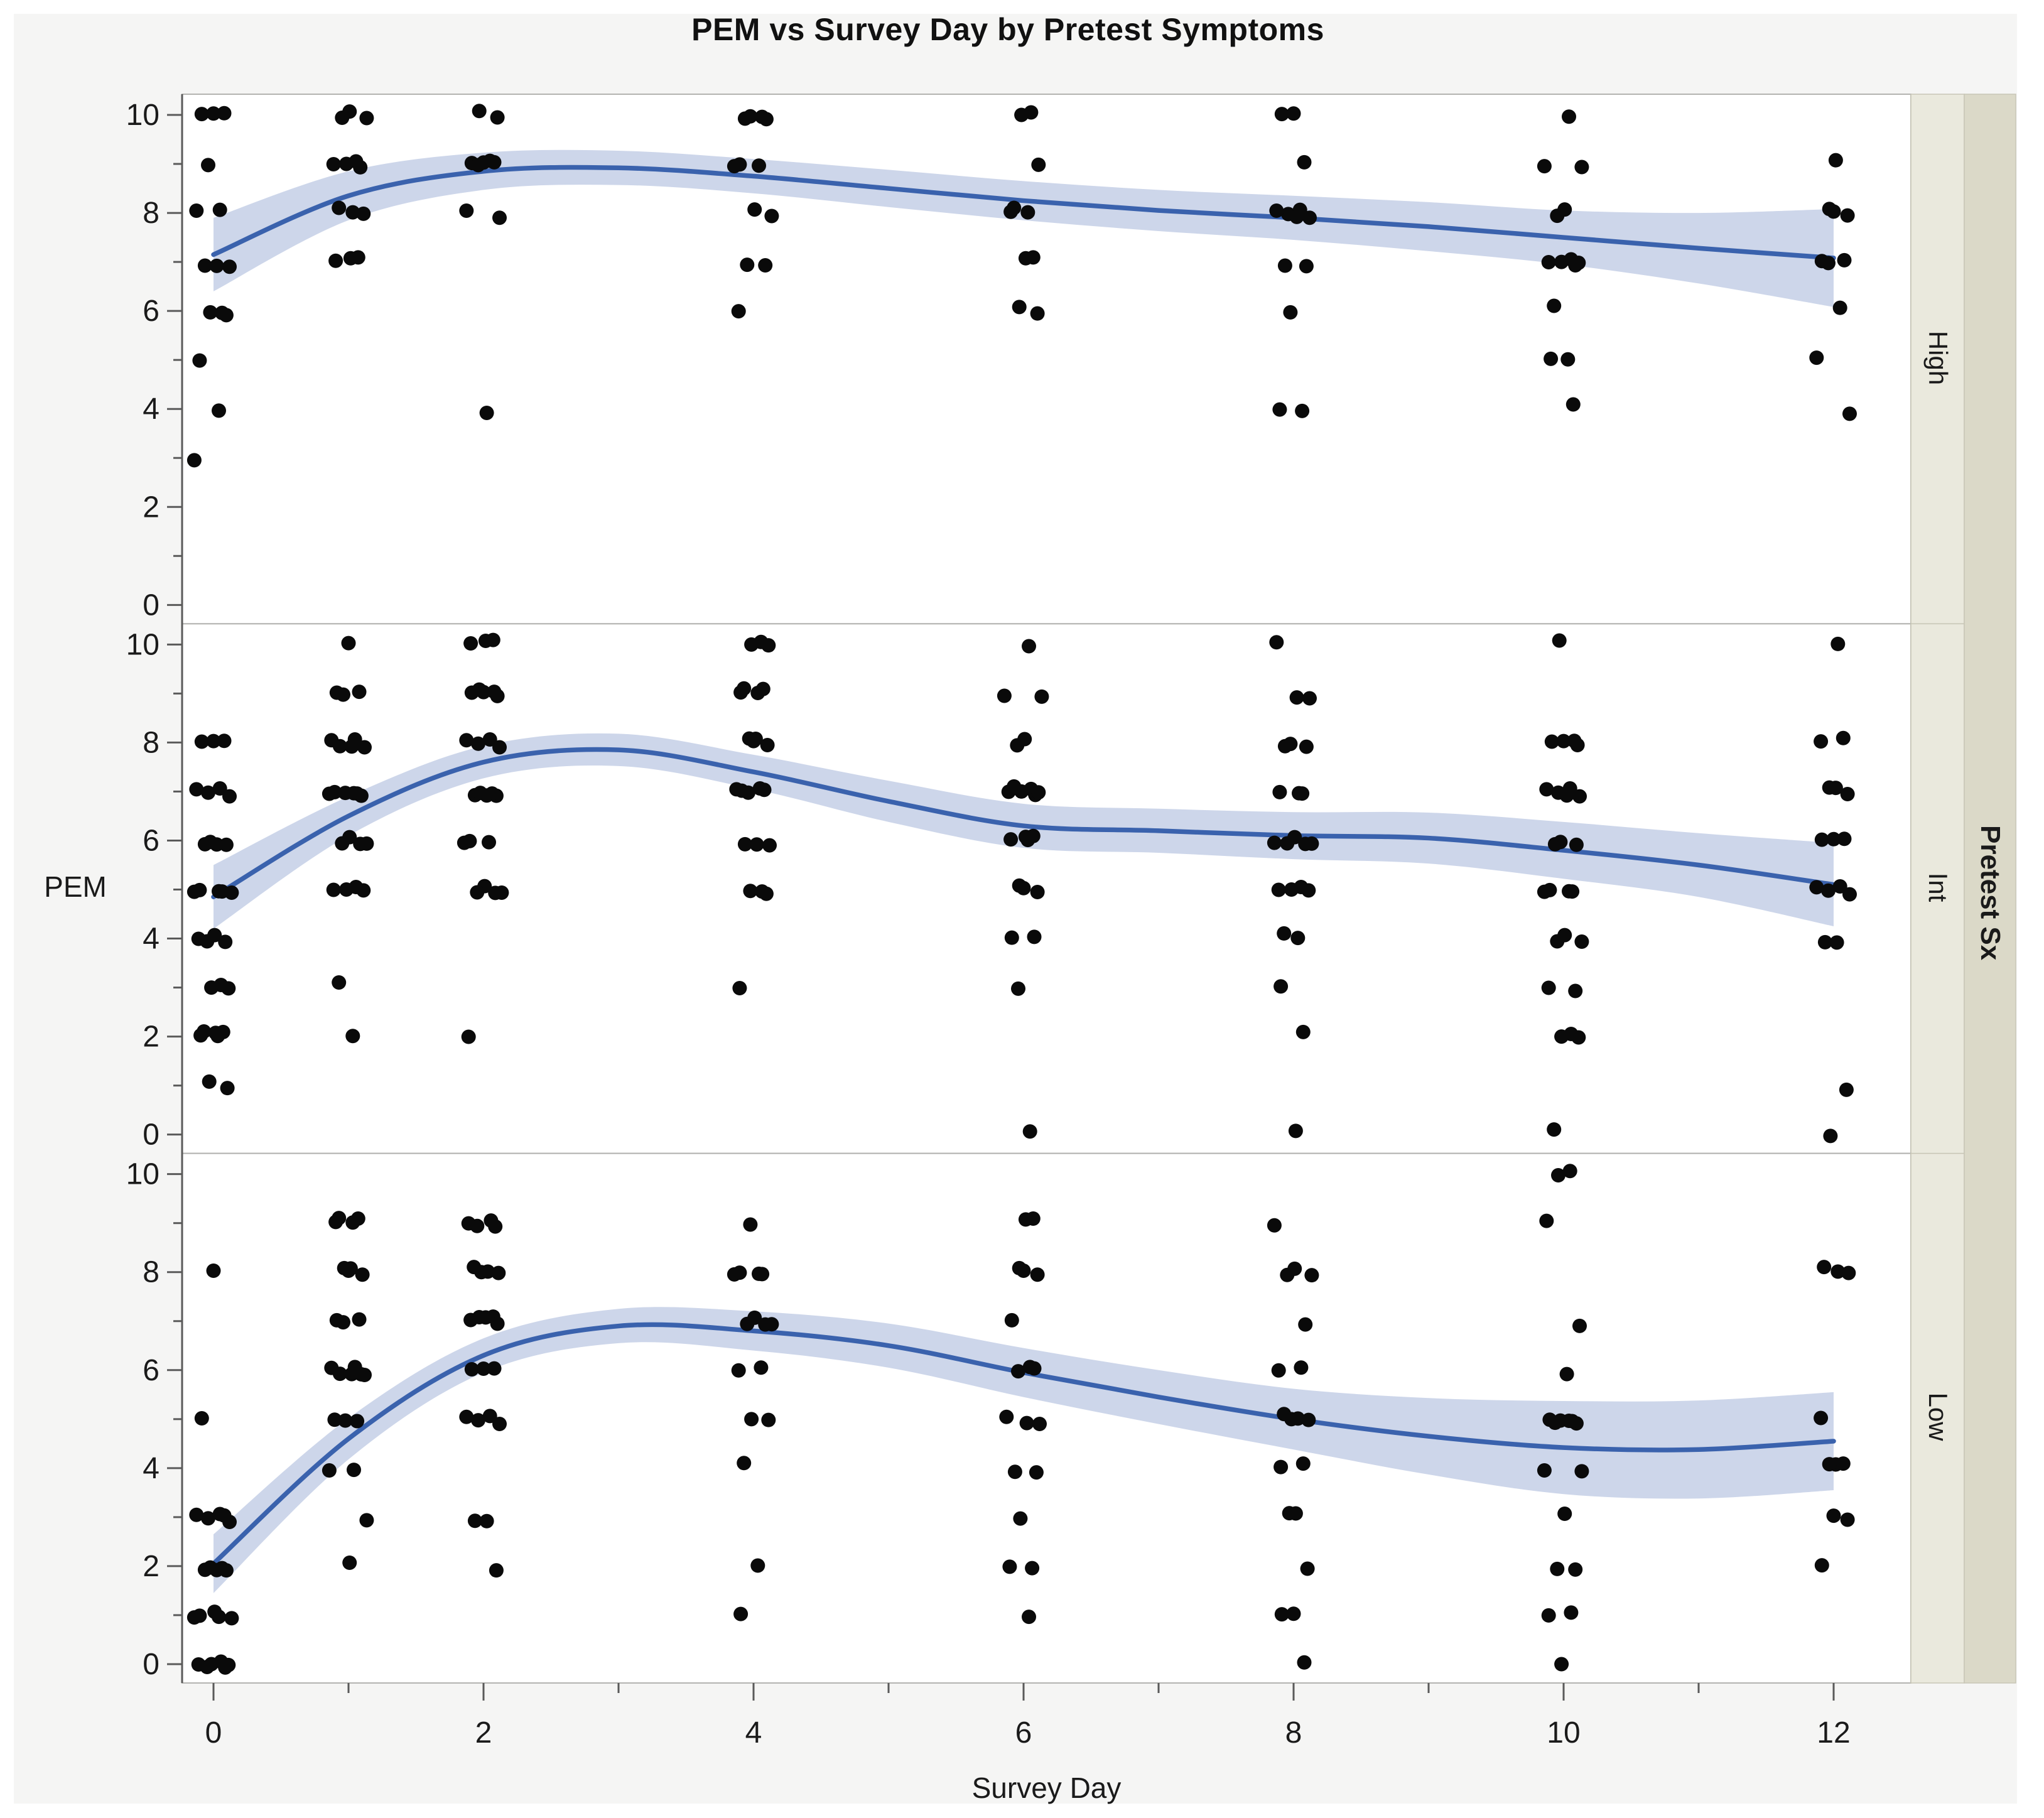 This screenshot has height=1818, width=2044. Describe the element at coordinates (213, 1733) in the screenshot. I see `x-tick-label: 0` at that location.